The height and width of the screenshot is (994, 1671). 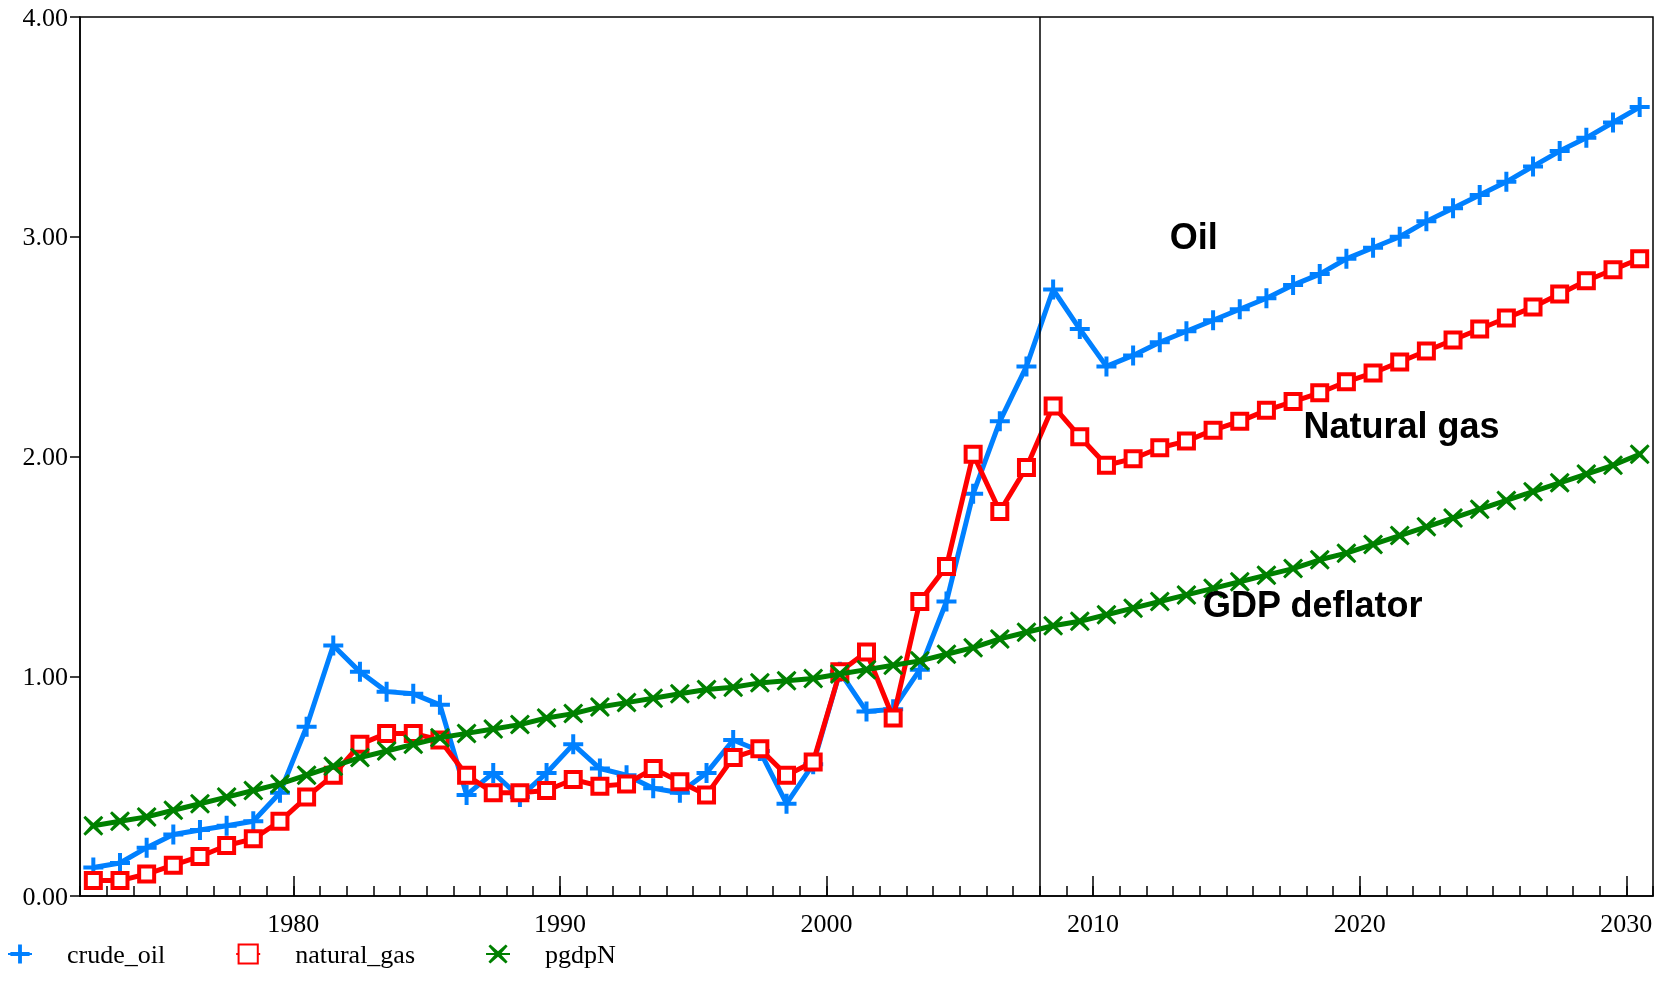 I want to click on x-tick-label: 2000, so click(x=826, y=923).